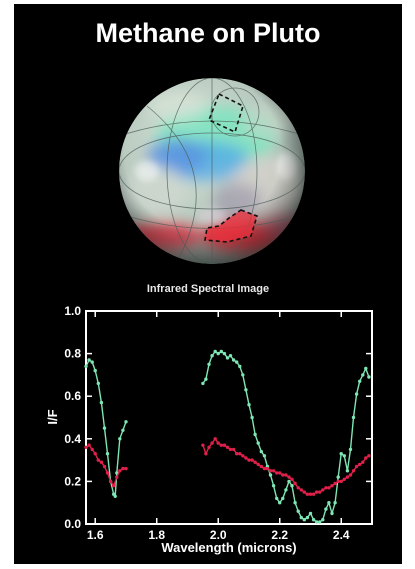 The height and width of the screenshot is (569, 415). What do you see at coordinates (72, 354) in the screenshot?
I see `y-tick-label: 0.8` at bounding box center [72, 354].